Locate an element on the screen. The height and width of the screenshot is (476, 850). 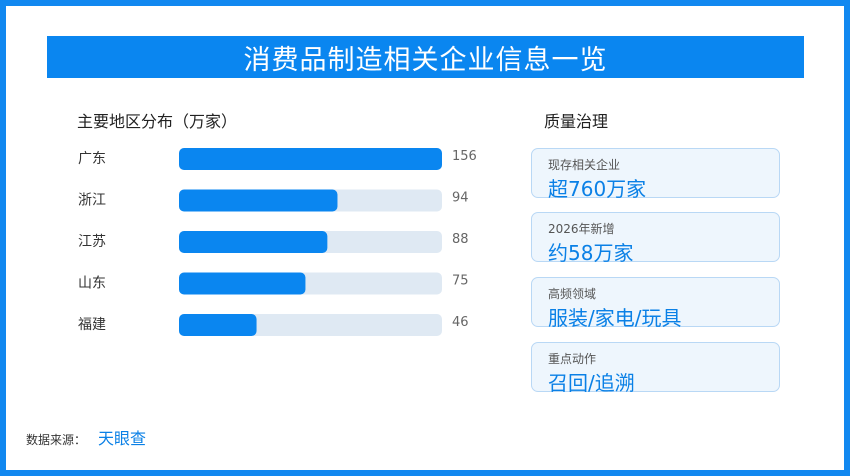
value-label: 94 is located at coordinates (460, 198).